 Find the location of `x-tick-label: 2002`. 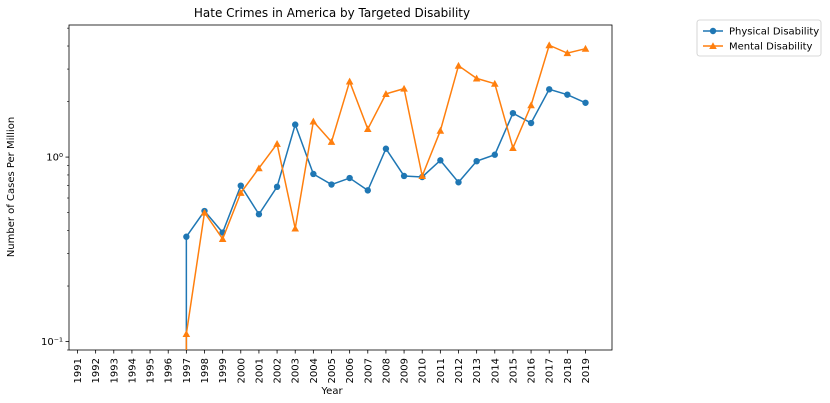

x-tick-label: 2002 is located at coordinates (278, 370).